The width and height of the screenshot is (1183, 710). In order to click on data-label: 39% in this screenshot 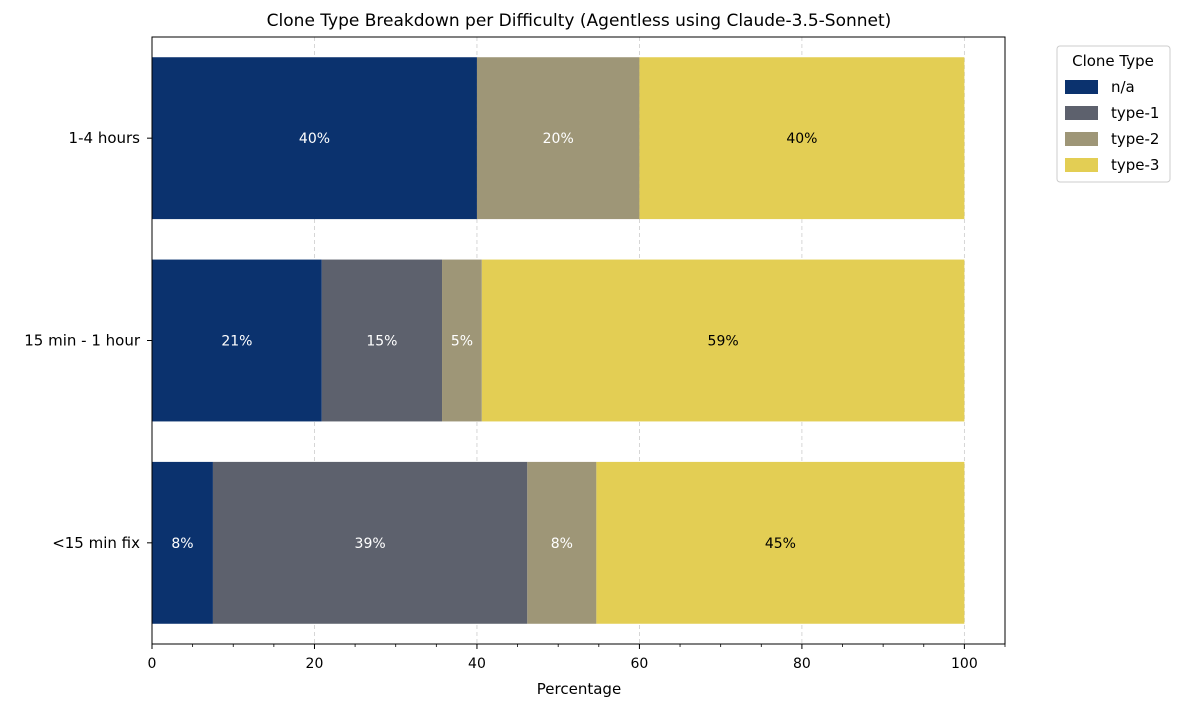, I will do `click(370, 544)`.